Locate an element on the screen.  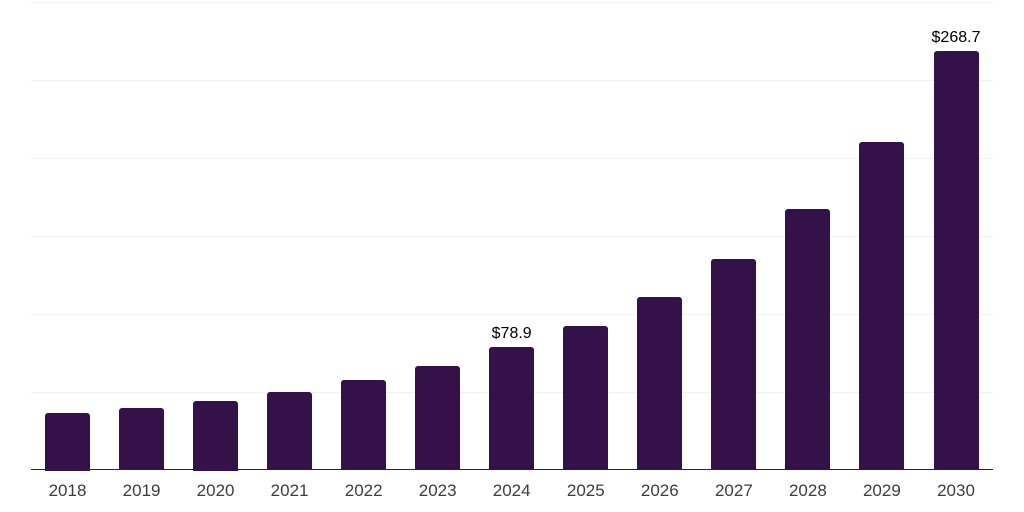
x-tick-2018: 2018 is located at coordinates (67, 490).